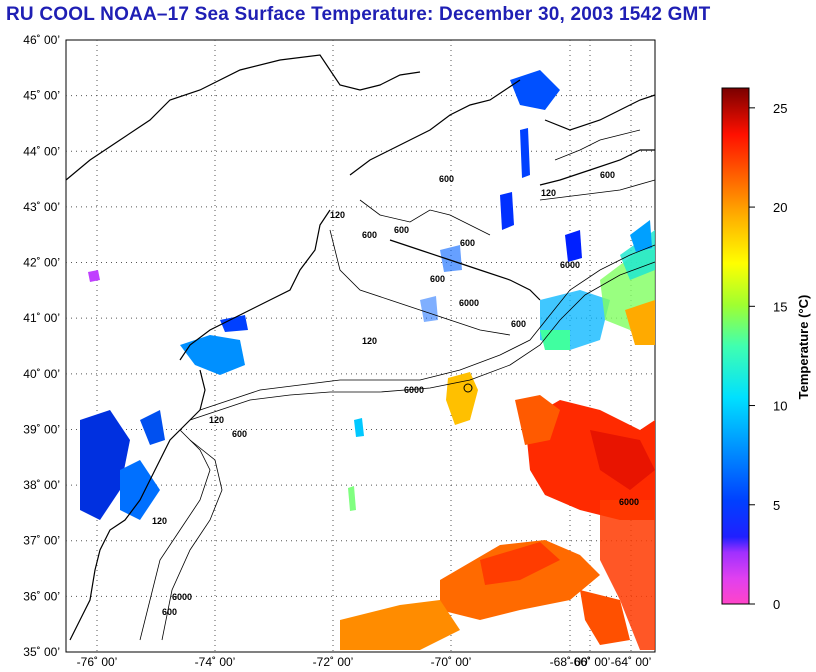 The image size is (816, 672). I want to click on colorbar-tick-label: 5, so click(776, 505).